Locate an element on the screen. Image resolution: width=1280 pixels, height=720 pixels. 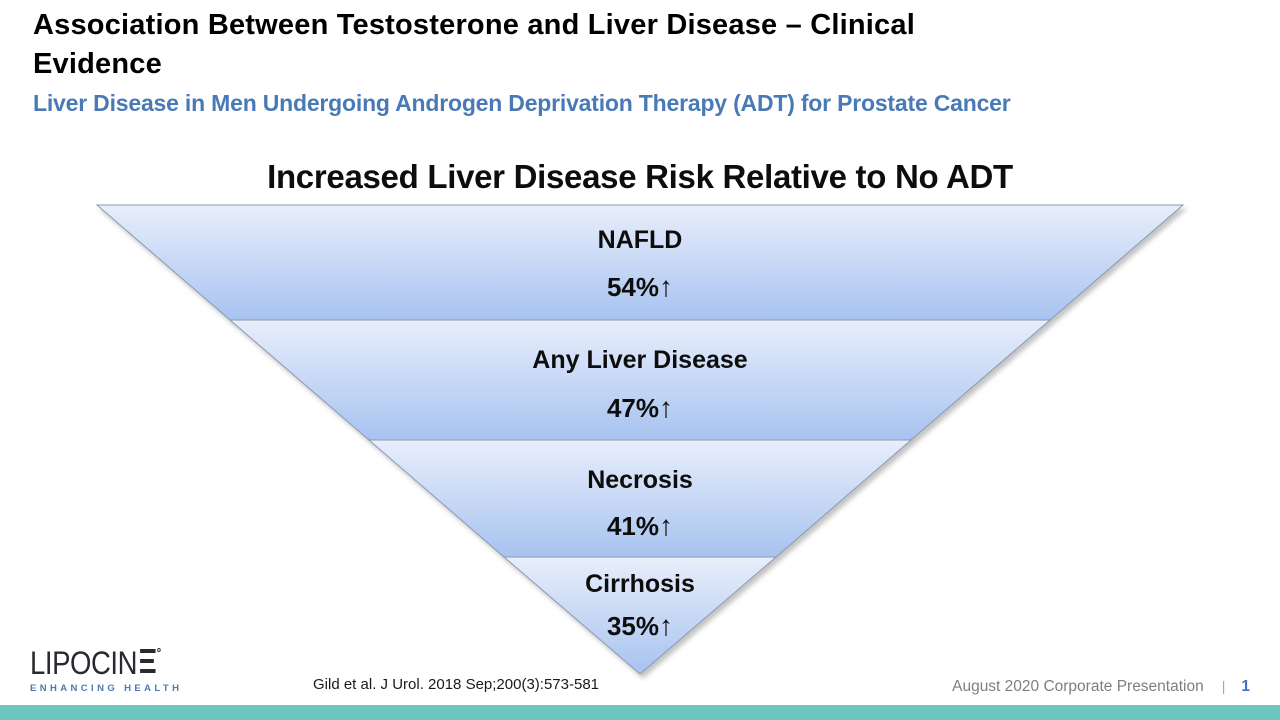
funnel-value-necrosis: 41%↑ is located at coordinates (640, 525).